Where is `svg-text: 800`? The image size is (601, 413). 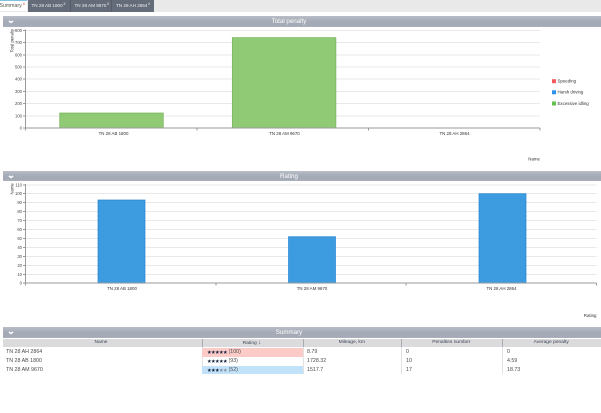 svg-text: 800 is located at coordinates (19, 30).